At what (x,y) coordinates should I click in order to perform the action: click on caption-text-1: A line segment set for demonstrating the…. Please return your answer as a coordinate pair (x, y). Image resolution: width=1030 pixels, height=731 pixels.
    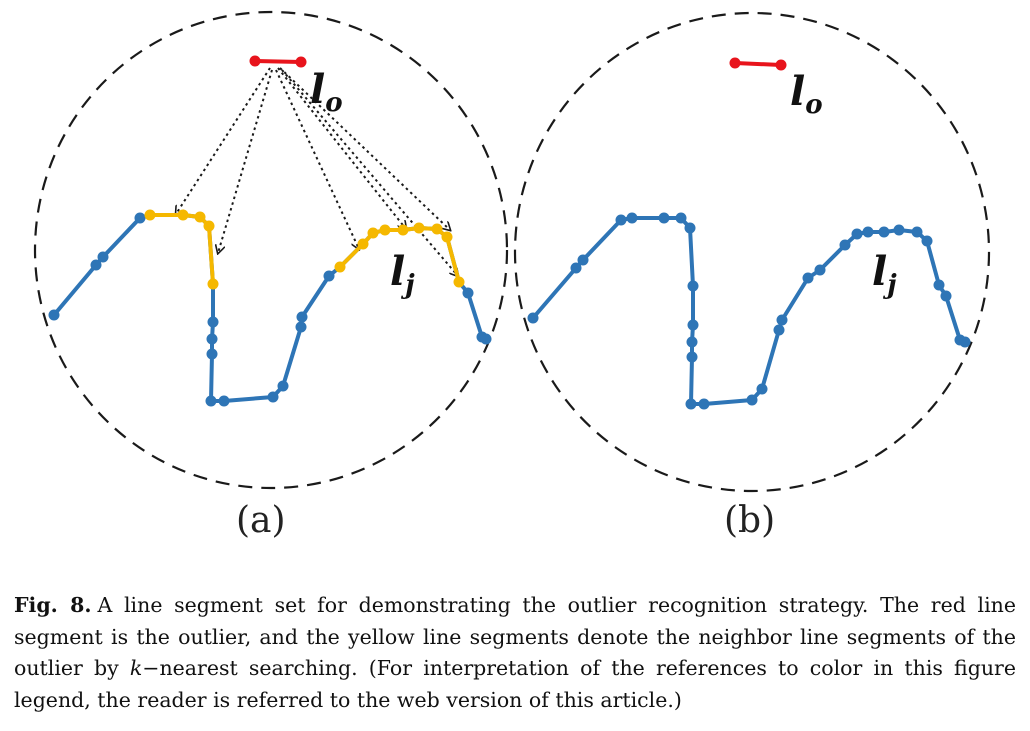
    Looking at the image, I should click on (515, 636).